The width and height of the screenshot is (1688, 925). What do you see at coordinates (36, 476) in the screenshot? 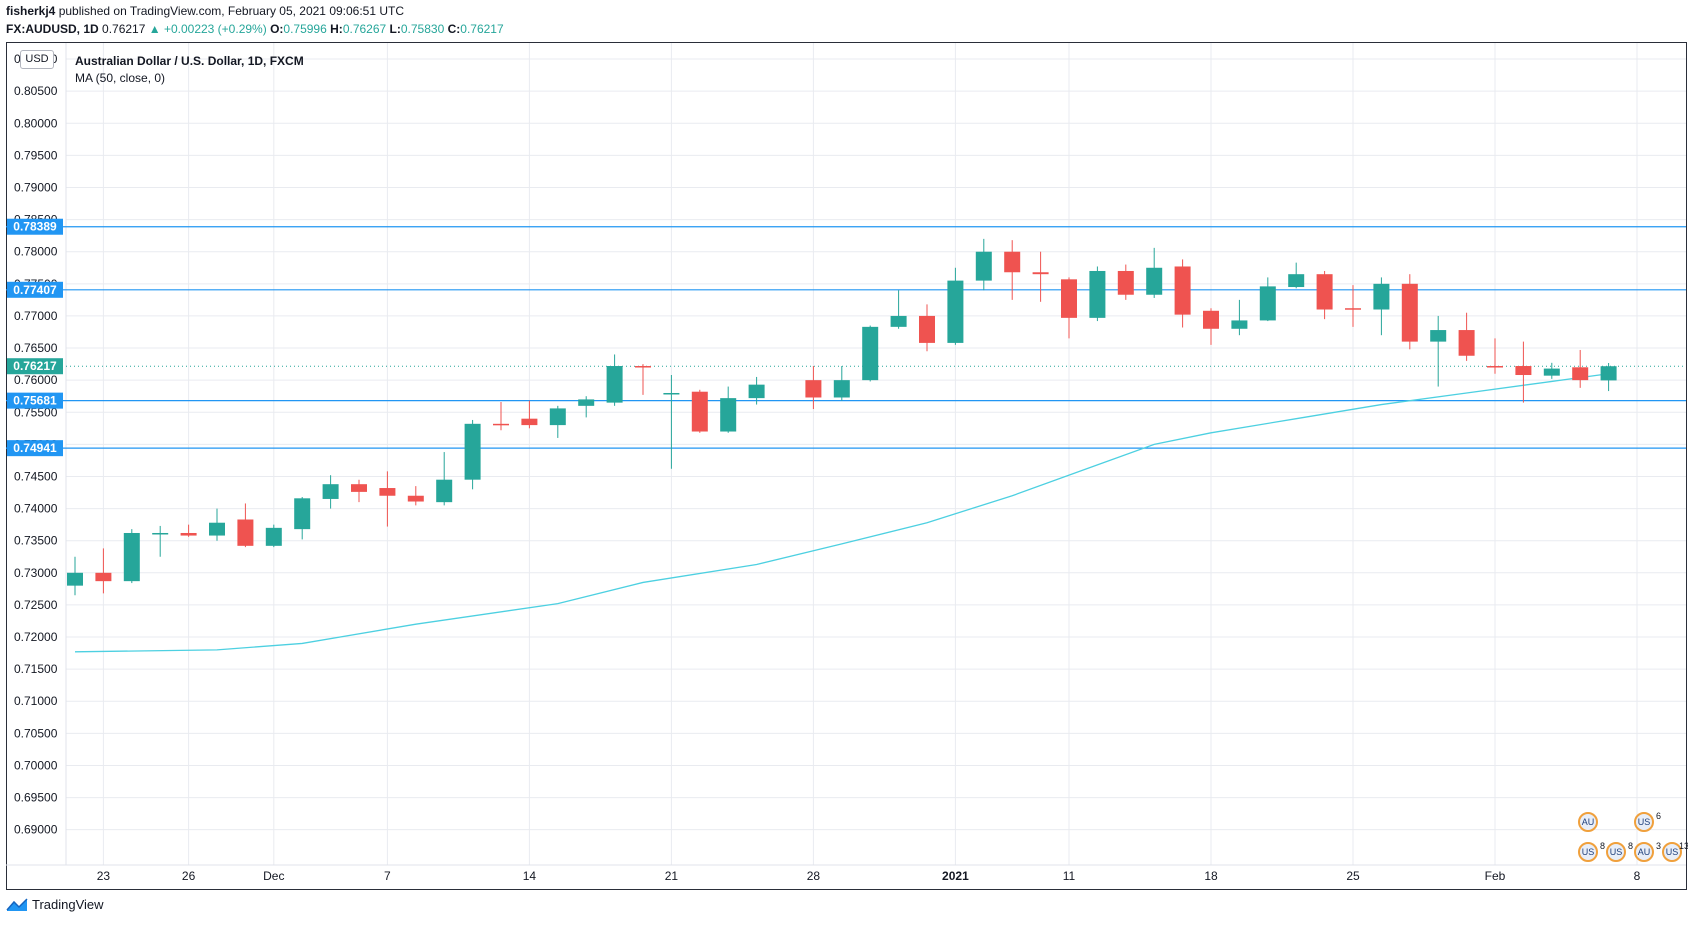
I see `y-tick-label: 0.74500` at bounding box center [36, 476].